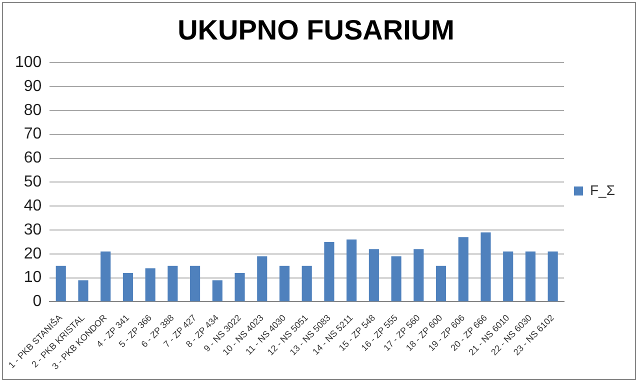  Describe the element at coordinates (33, 205) in the screenshot. I see `y-tick-label: 40` at that location.